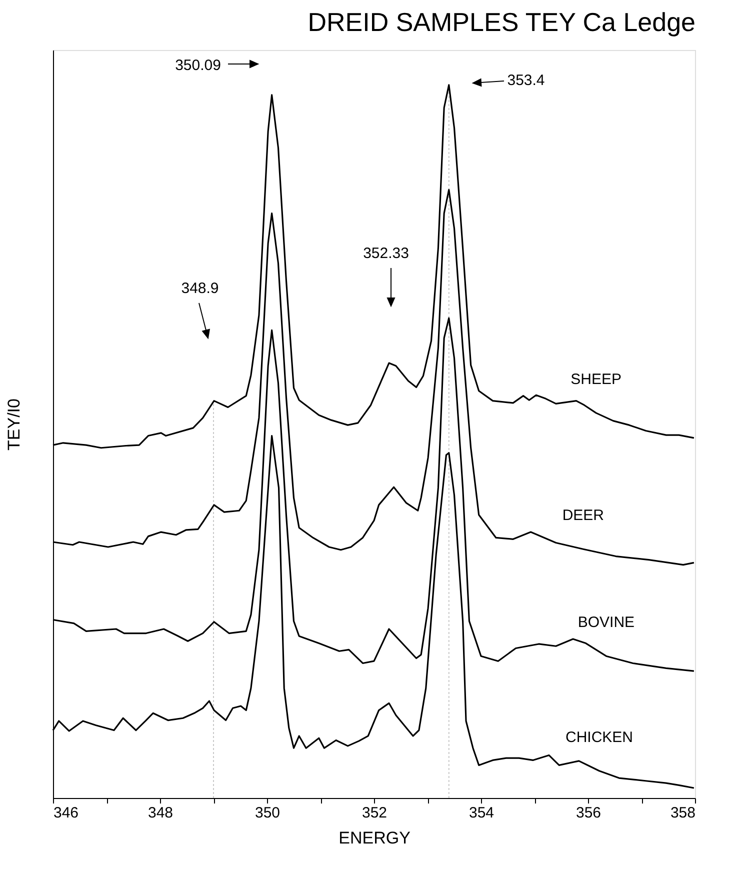  What do you see at coordinates (583, 515) in the screenshot?
I see `series-label: DEER` at bounding box center [583, 515].